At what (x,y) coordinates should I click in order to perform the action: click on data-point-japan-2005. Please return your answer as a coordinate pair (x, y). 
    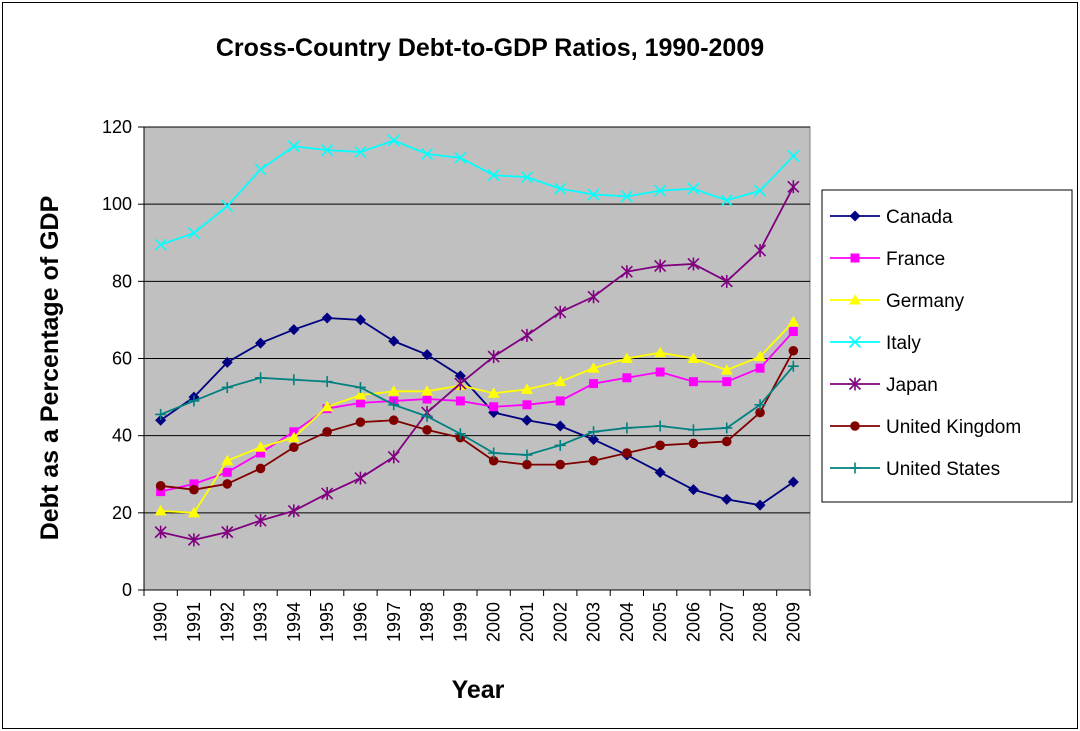
    Looking at the image, I should click on (660, 266).